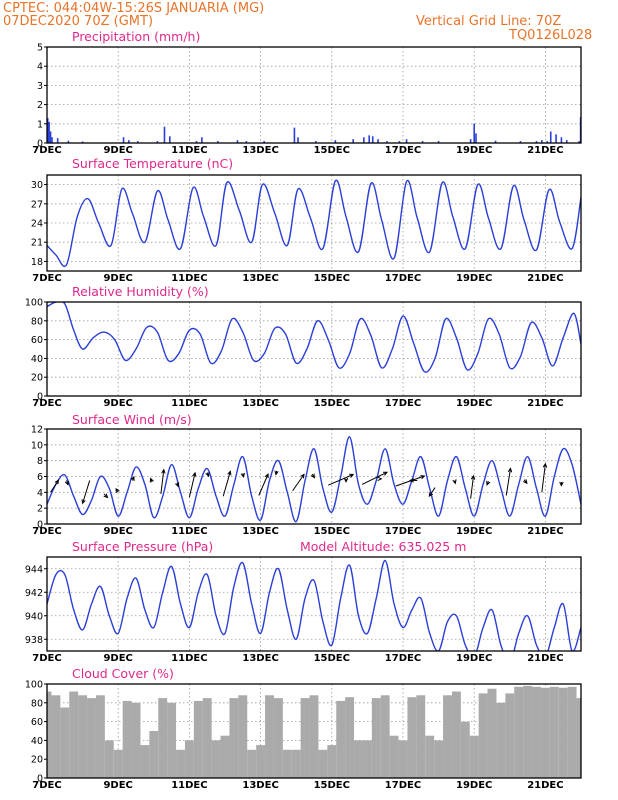 The image size is (618, 800). I want to click on pressure-ytick-label: 944, so click(34, 569).